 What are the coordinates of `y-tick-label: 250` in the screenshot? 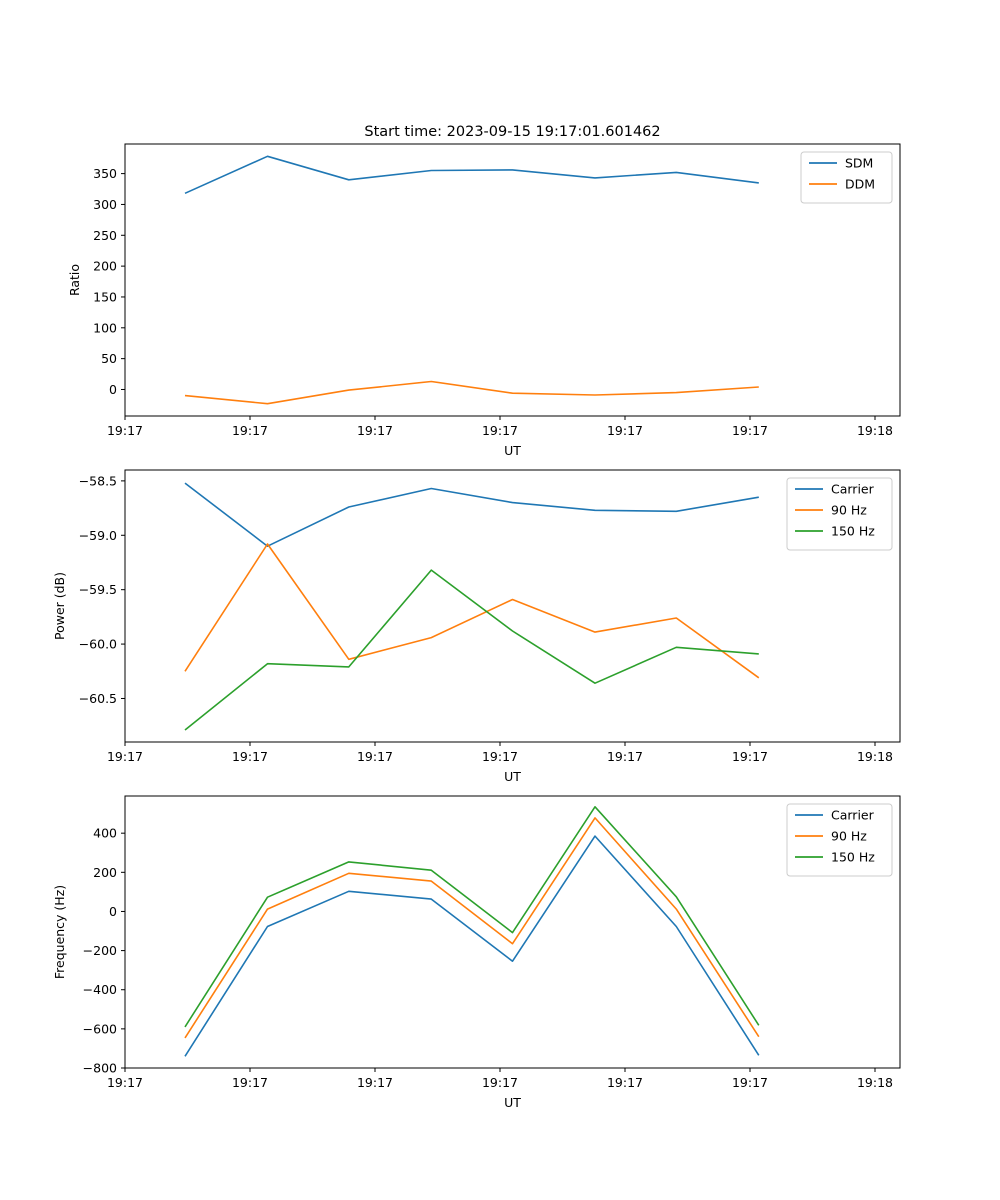 It's located at (105, 235).